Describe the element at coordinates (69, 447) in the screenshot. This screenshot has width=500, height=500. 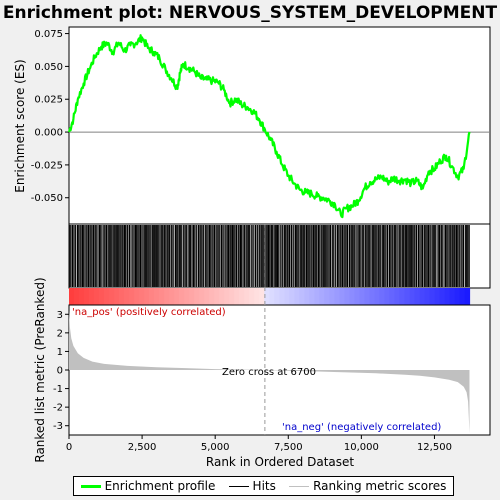
I see `x-tick-label: 0` at that location.